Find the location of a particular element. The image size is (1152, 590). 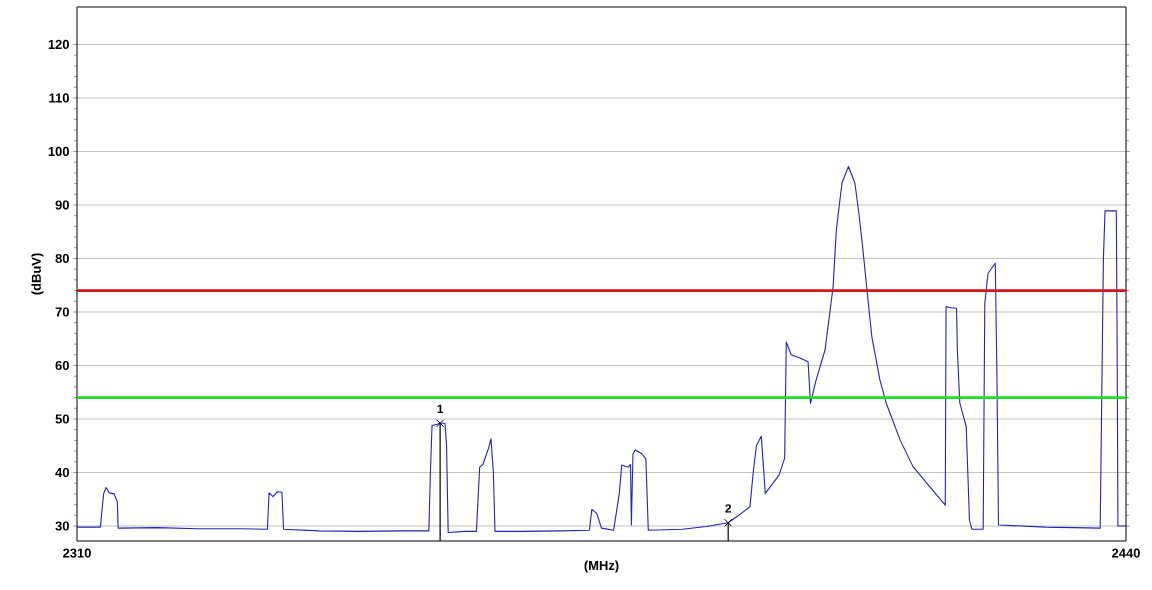

x-tick-label: 2310 is located at coordinates (77, 553).